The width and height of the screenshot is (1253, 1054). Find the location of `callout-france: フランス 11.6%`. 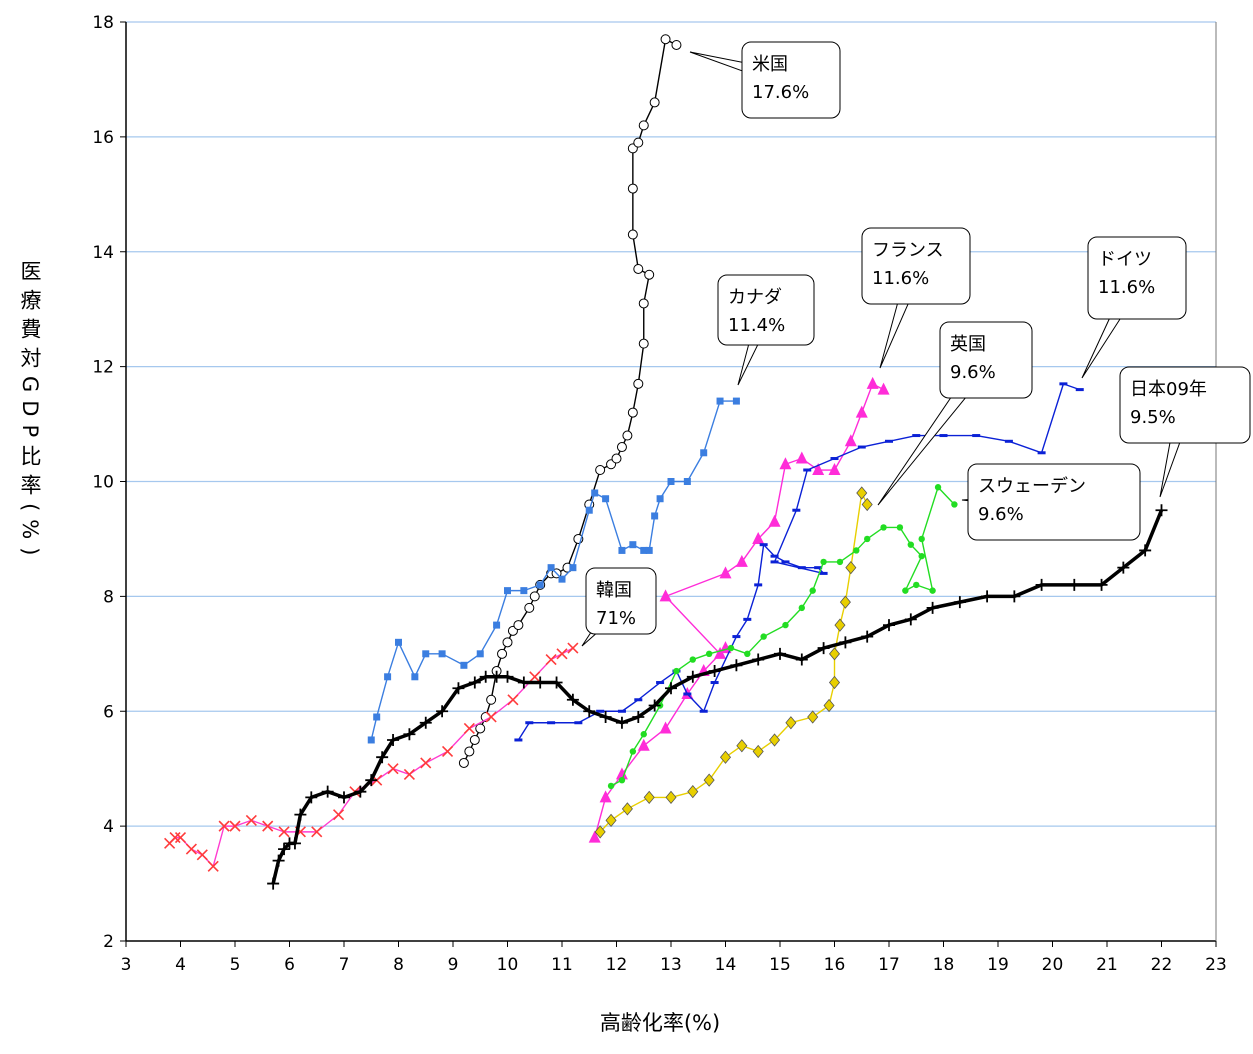

callout-france: フランス 11.6% is located at coordinates (916, 298).